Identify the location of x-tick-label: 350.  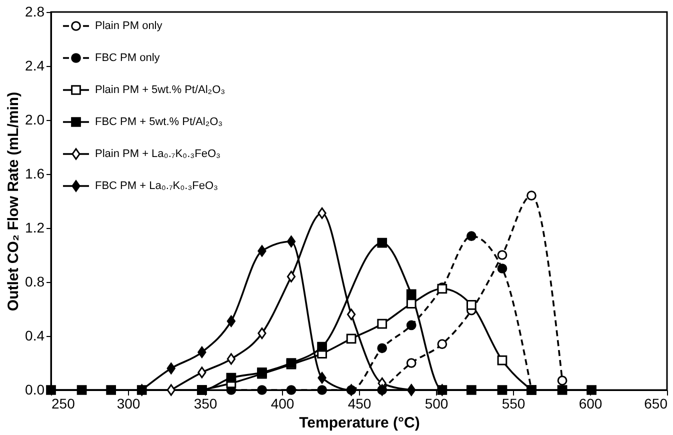
(206, 404).